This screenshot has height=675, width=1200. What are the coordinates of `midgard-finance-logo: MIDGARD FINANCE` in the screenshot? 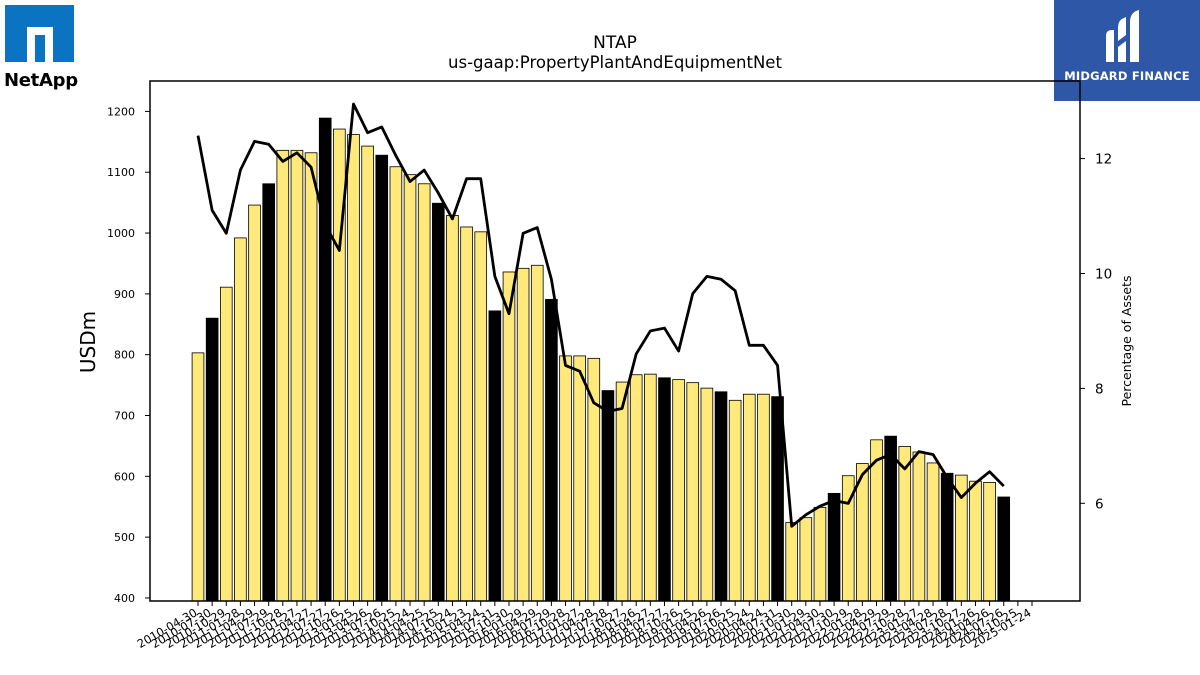 It's located at (1127, 50).